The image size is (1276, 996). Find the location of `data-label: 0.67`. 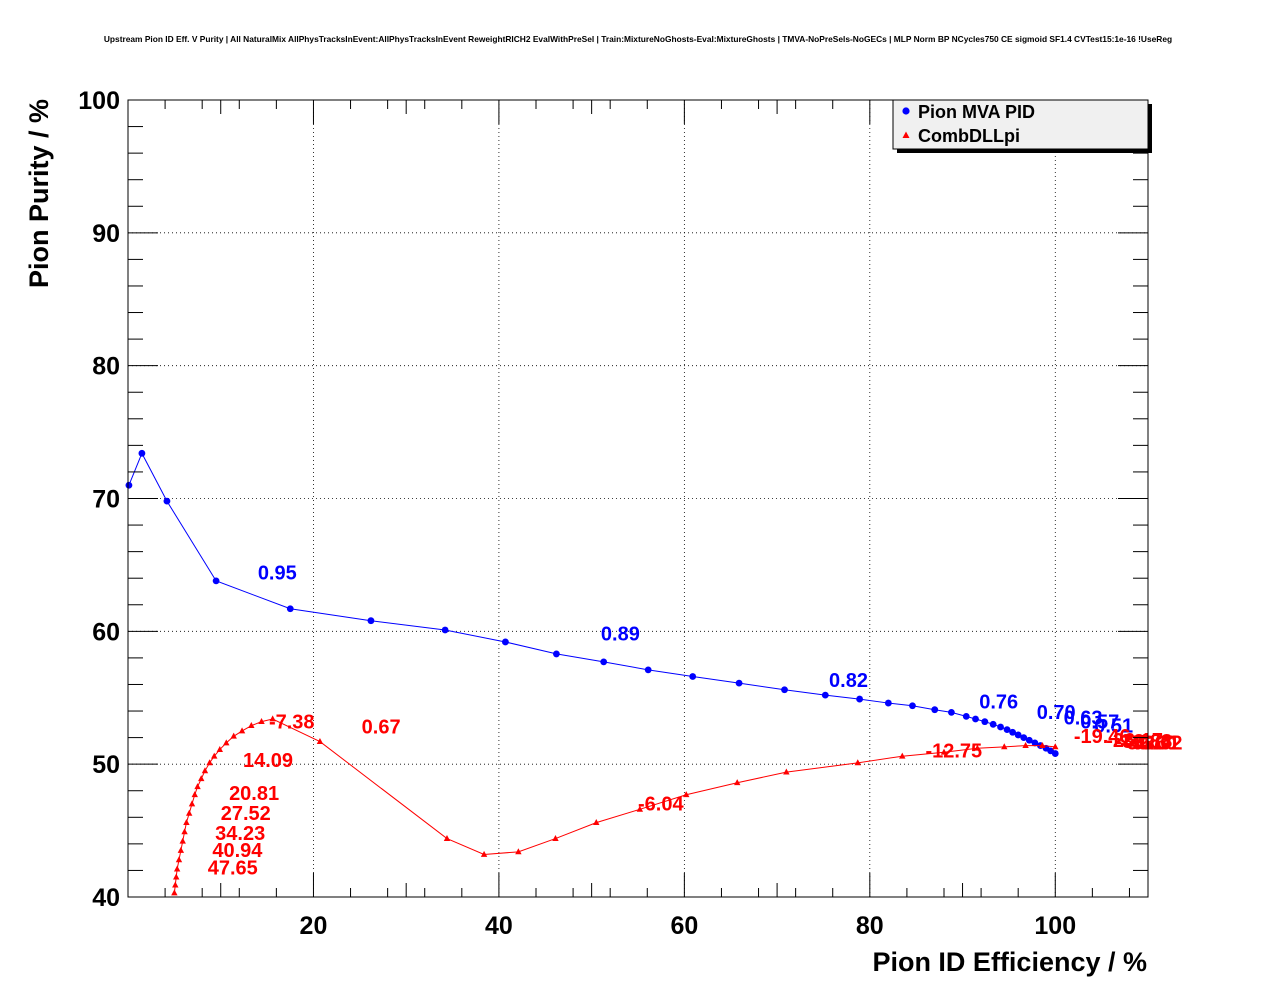

data-label: 0.67 is located at coordinates (381, 728).